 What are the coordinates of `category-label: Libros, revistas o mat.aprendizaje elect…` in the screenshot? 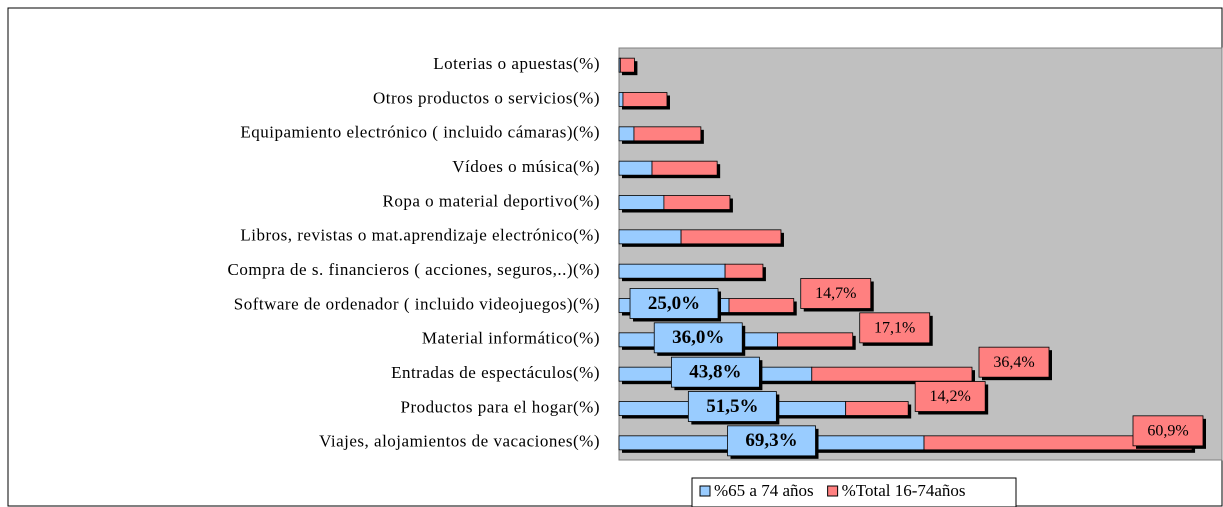 It's located at (420, 235).